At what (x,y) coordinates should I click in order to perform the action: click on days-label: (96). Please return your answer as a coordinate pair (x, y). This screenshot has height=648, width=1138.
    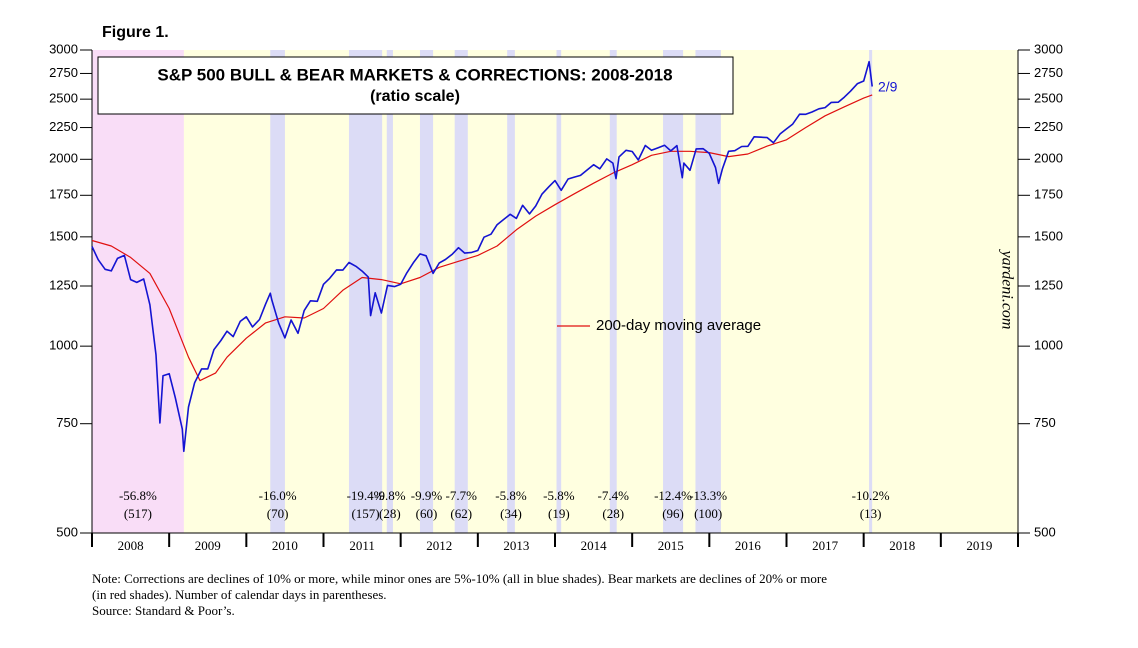
    Looking at the image, I should click on (673, 513).